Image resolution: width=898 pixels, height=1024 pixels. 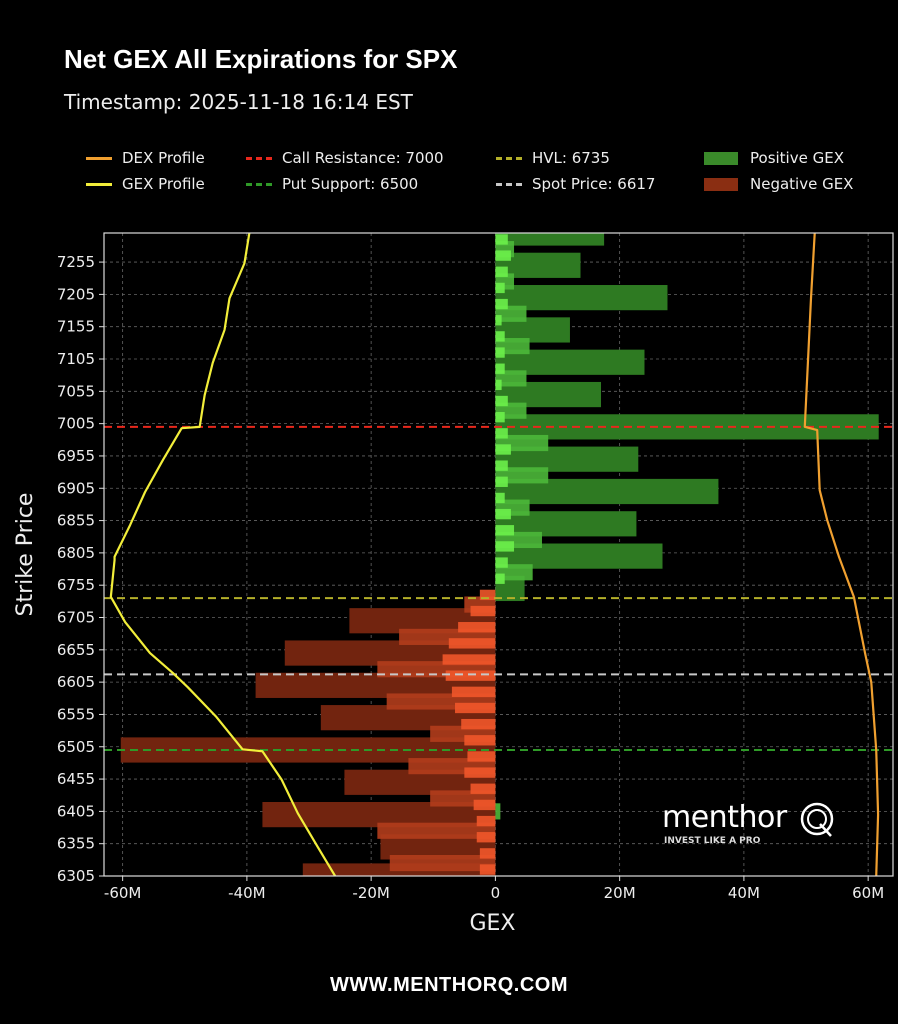 What do you see at coordinates (594, 184) in the screenshot?
I see `legend-label: Spot Price: 6617` at bounding box center [594, 184].